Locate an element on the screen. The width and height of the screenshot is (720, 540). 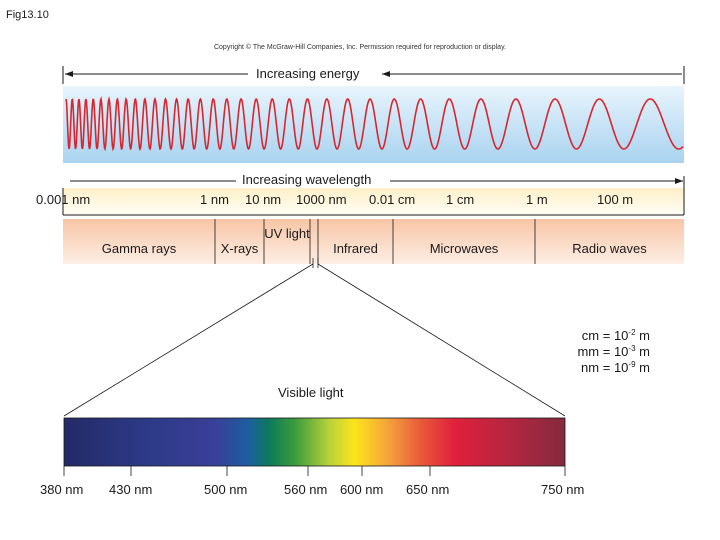
region-infrared: Infrared is located at coordinates (355, 248).